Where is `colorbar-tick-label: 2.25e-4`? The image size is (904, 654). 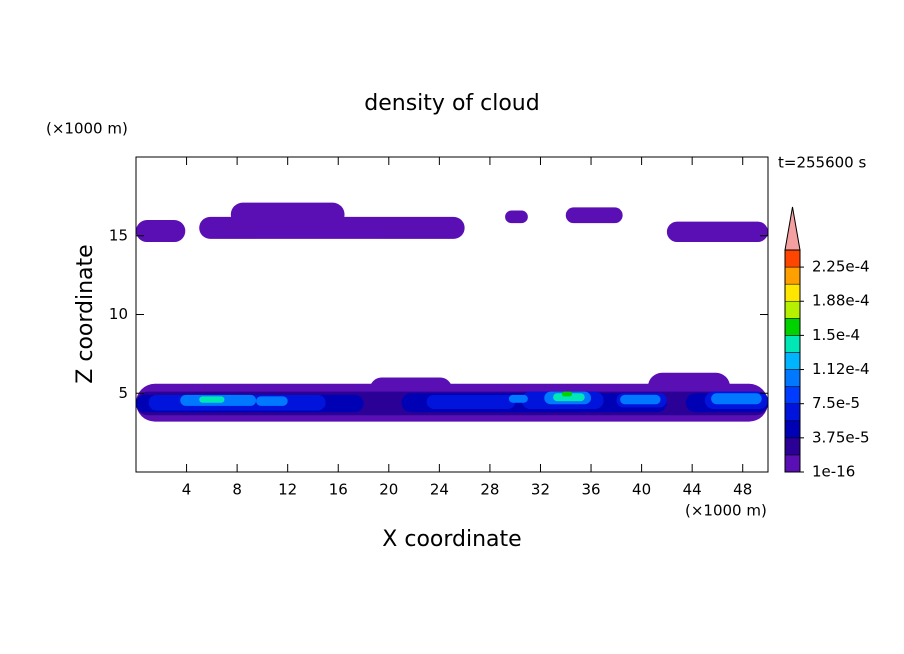
colorbar-tick-label: 2.25e-4 is located at coordinates (841, 267).